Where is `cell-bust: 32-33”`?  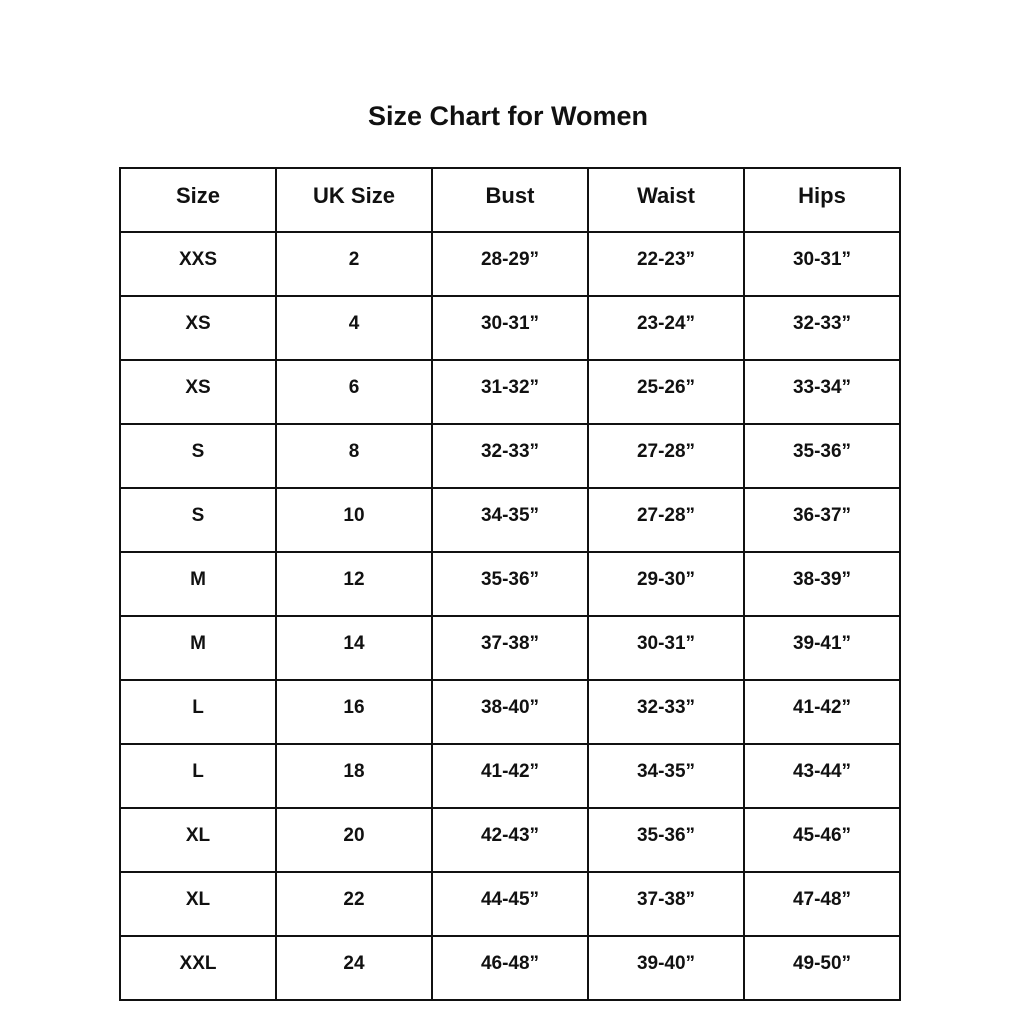 cell-bust: 32-33” is located at coordinates (510, 456).